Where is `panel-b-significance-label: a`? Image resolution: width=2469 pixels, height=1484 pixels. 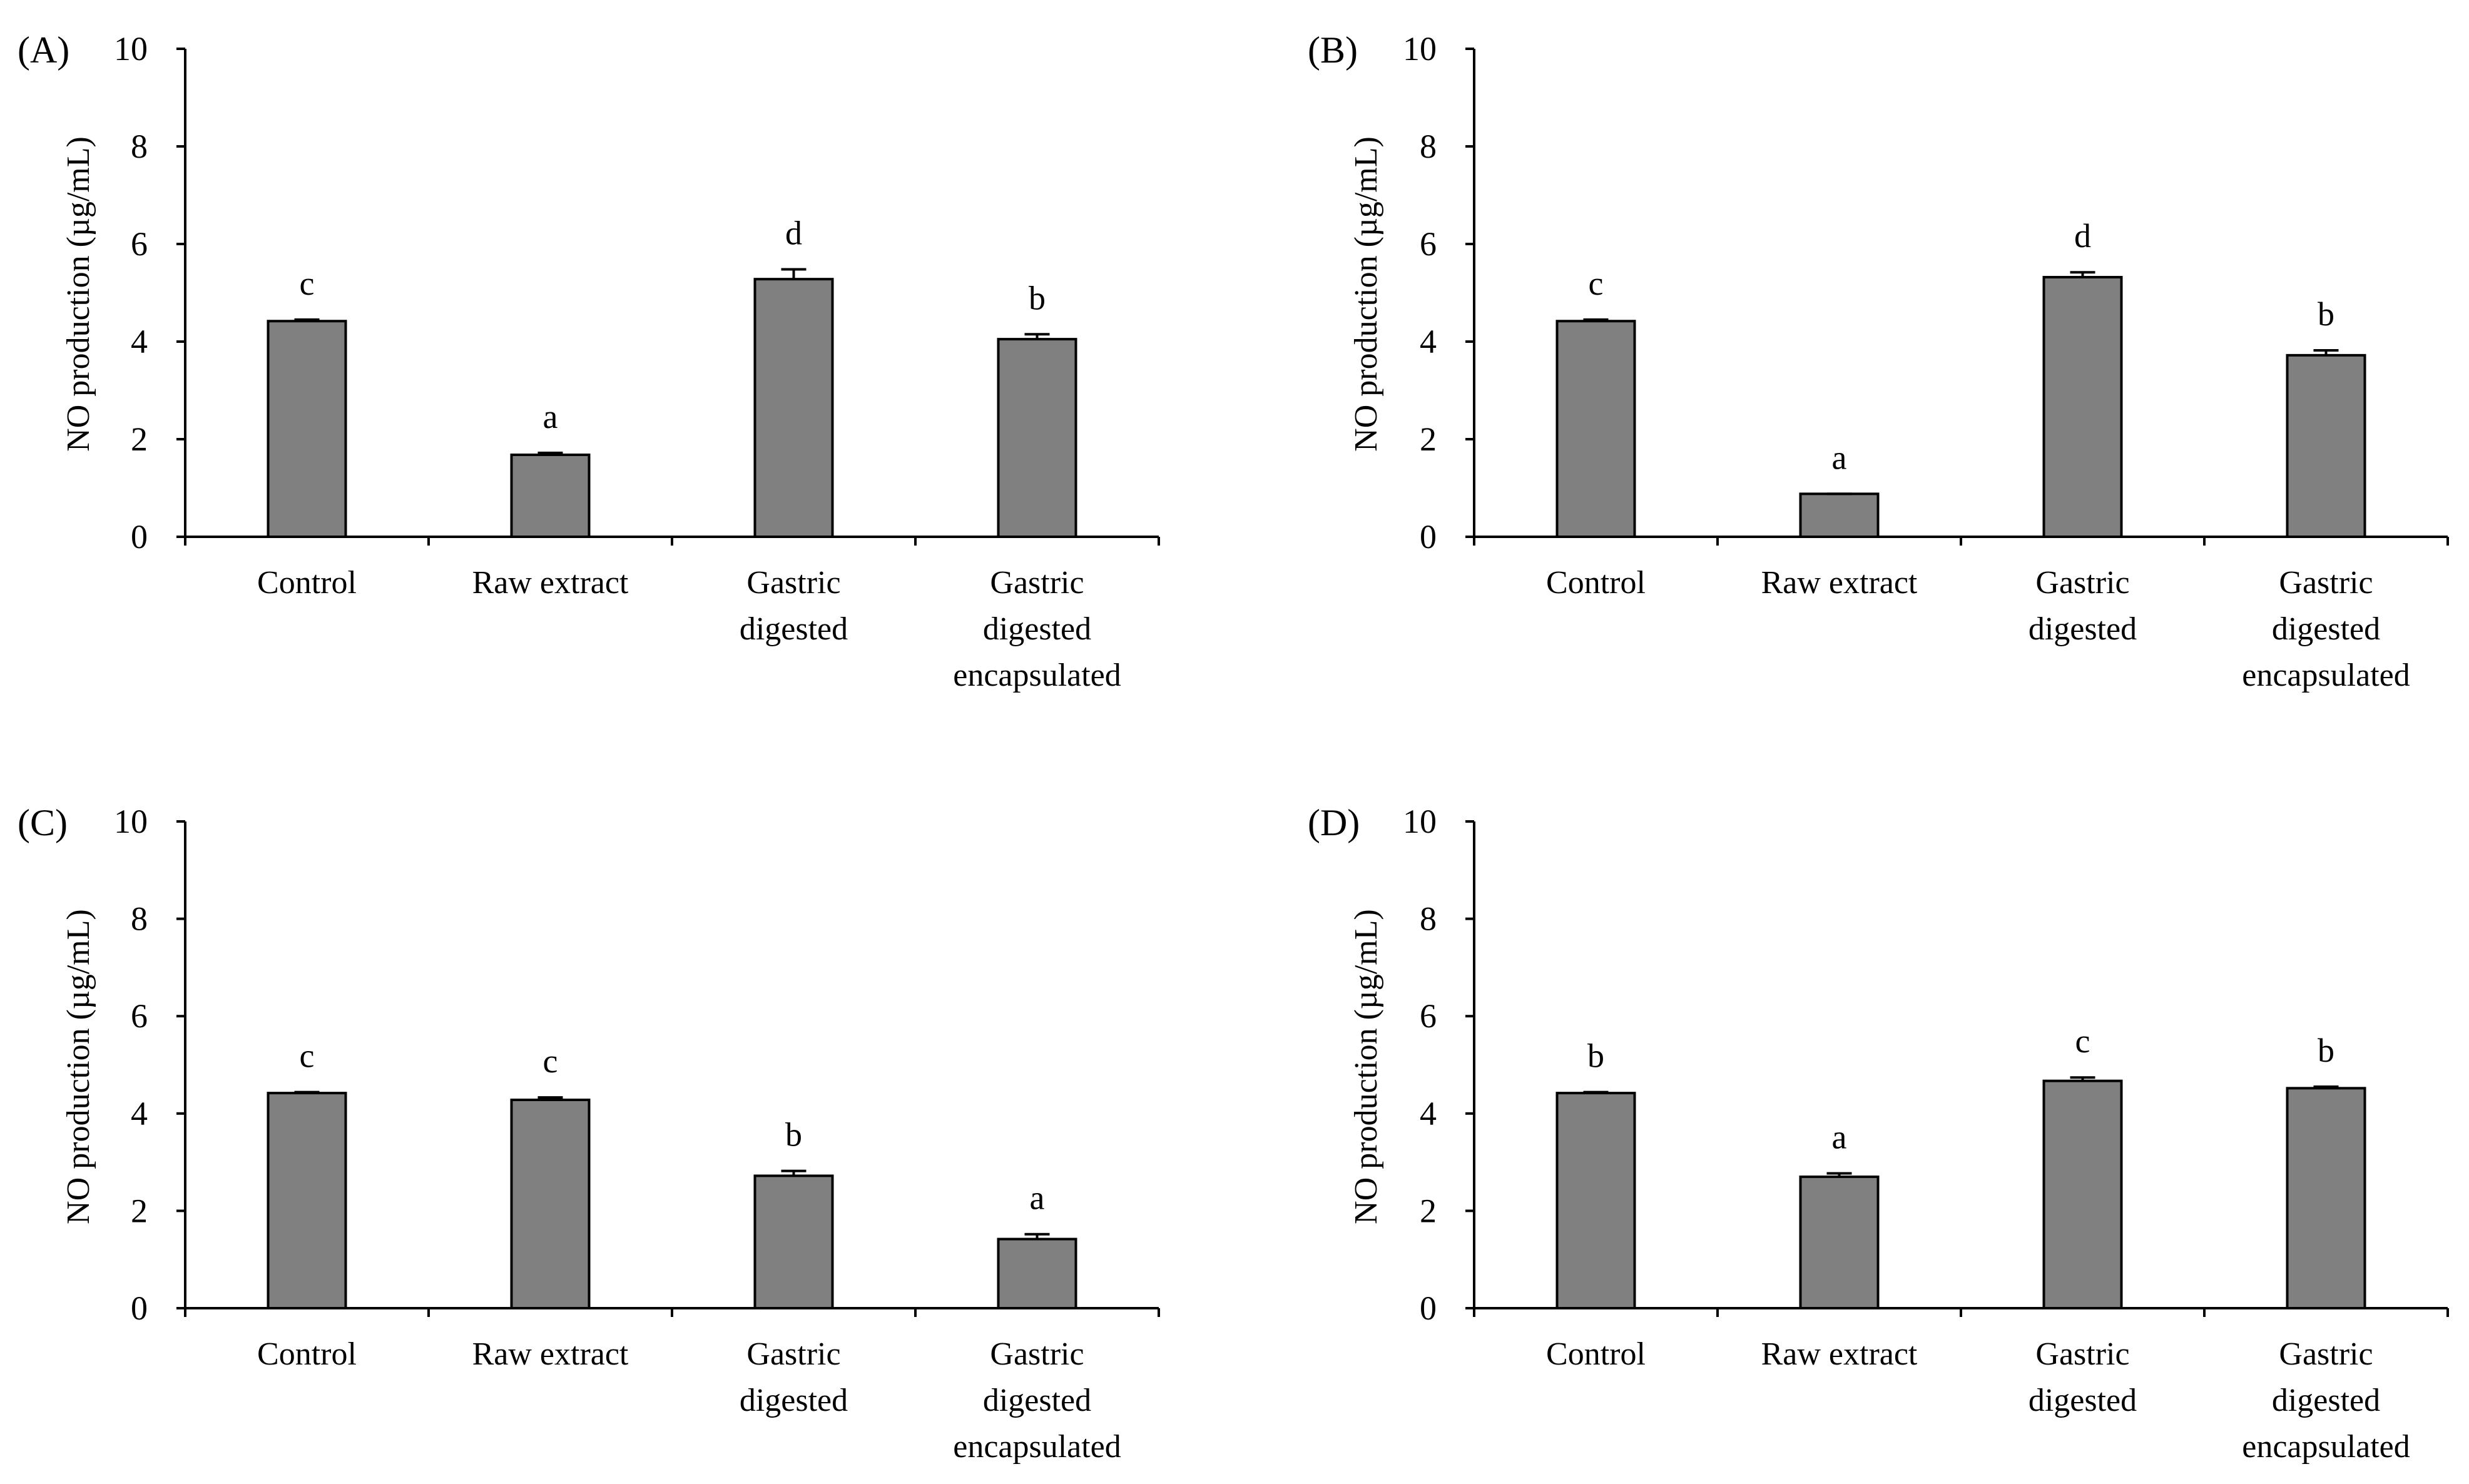 panel-b-significance-label: a is located at coordinates (1839, 458).